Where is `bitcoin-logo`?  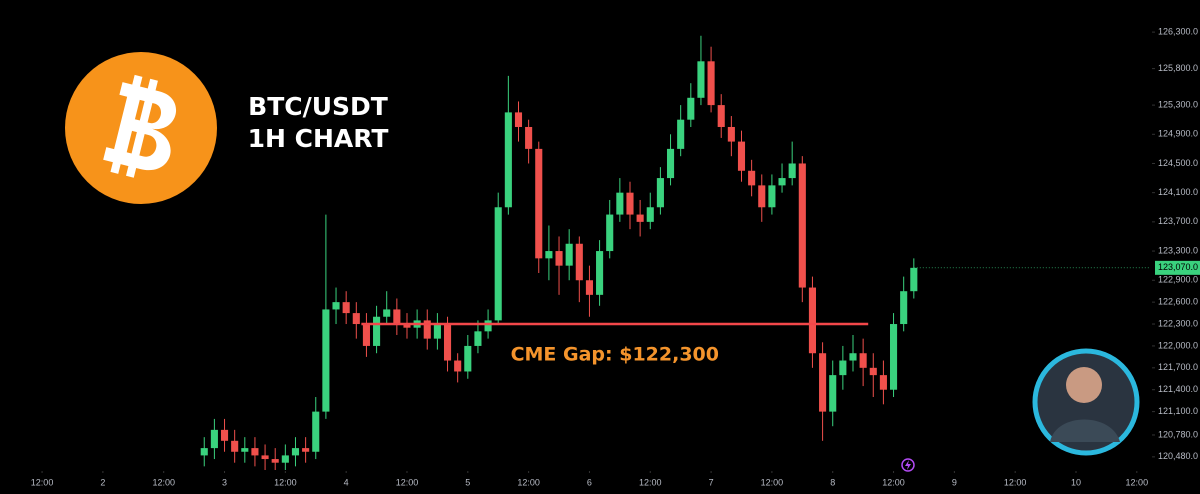
bitcoin-logo is located at coordinates (141, 128).